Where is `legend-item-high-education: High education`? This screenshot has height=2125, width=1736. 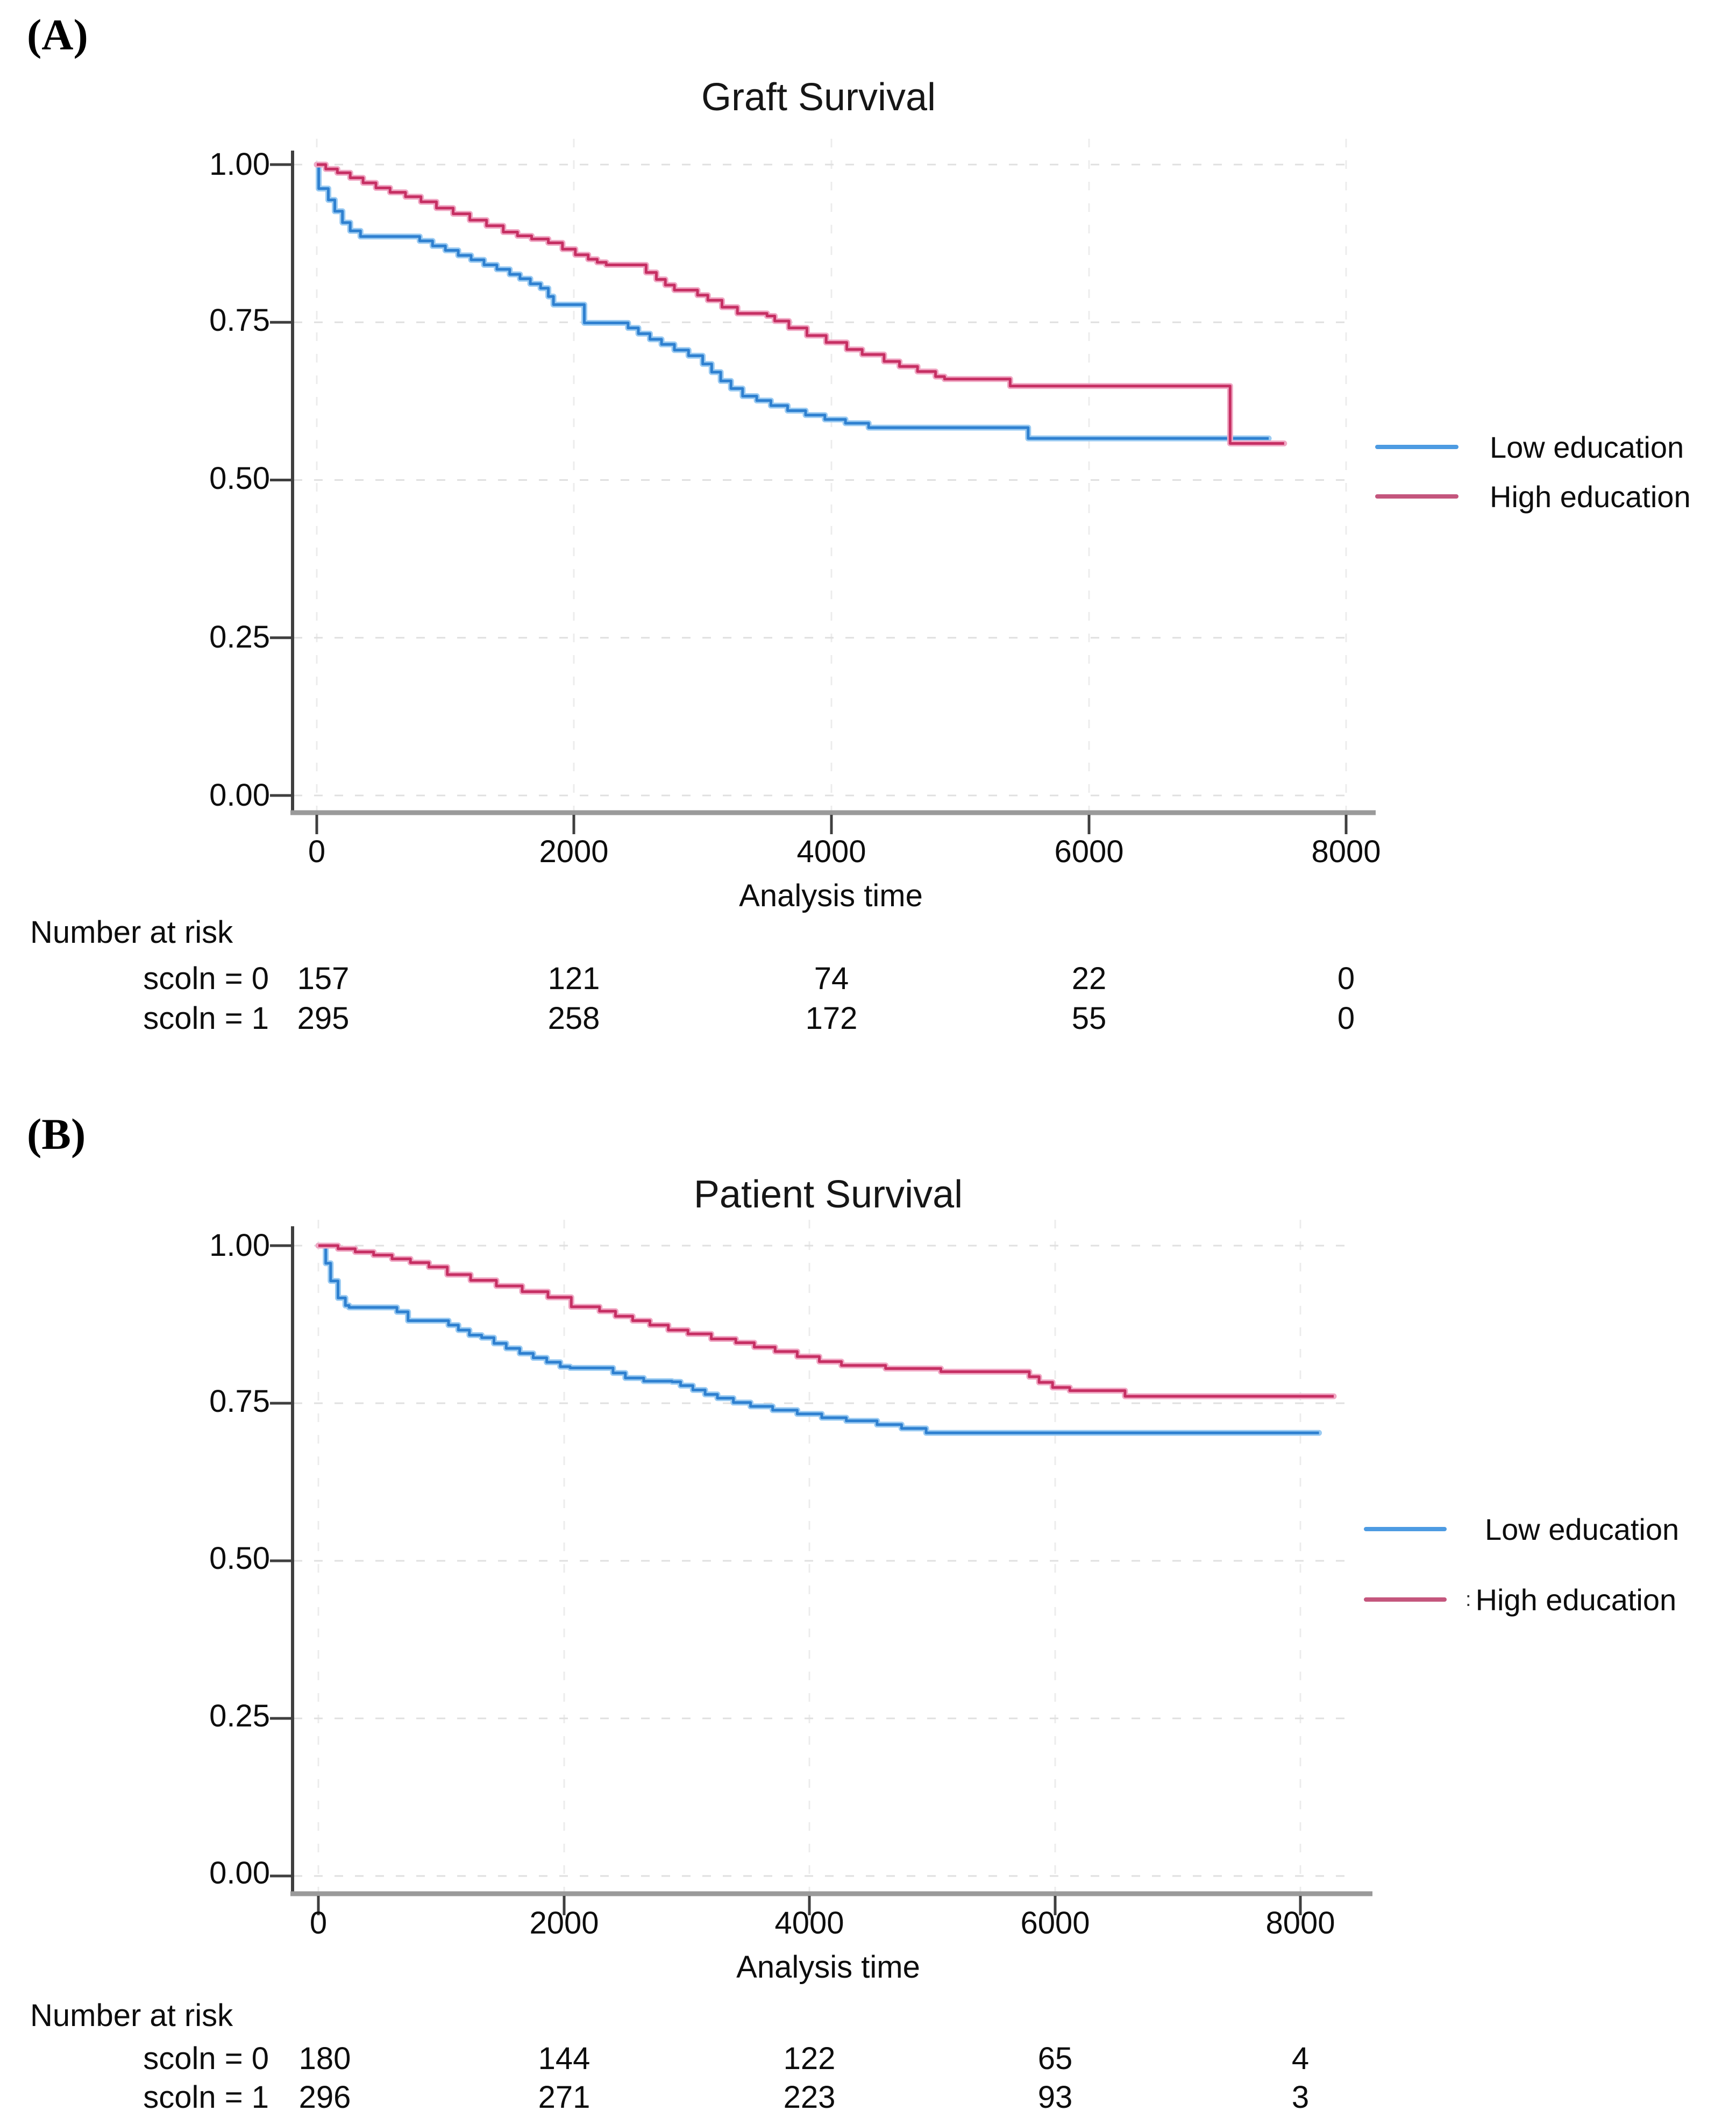
legend-item-high-education: High education is located at coordinates (1533, 496).